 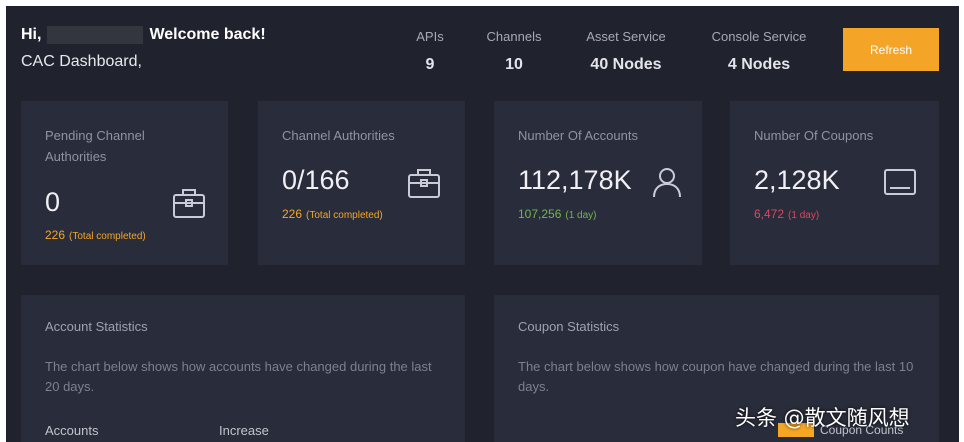 What do you see at coordinates (540, 214) in the screenshot?
I see `card-sub-value: 107,256` at bounding box center [540, 214].